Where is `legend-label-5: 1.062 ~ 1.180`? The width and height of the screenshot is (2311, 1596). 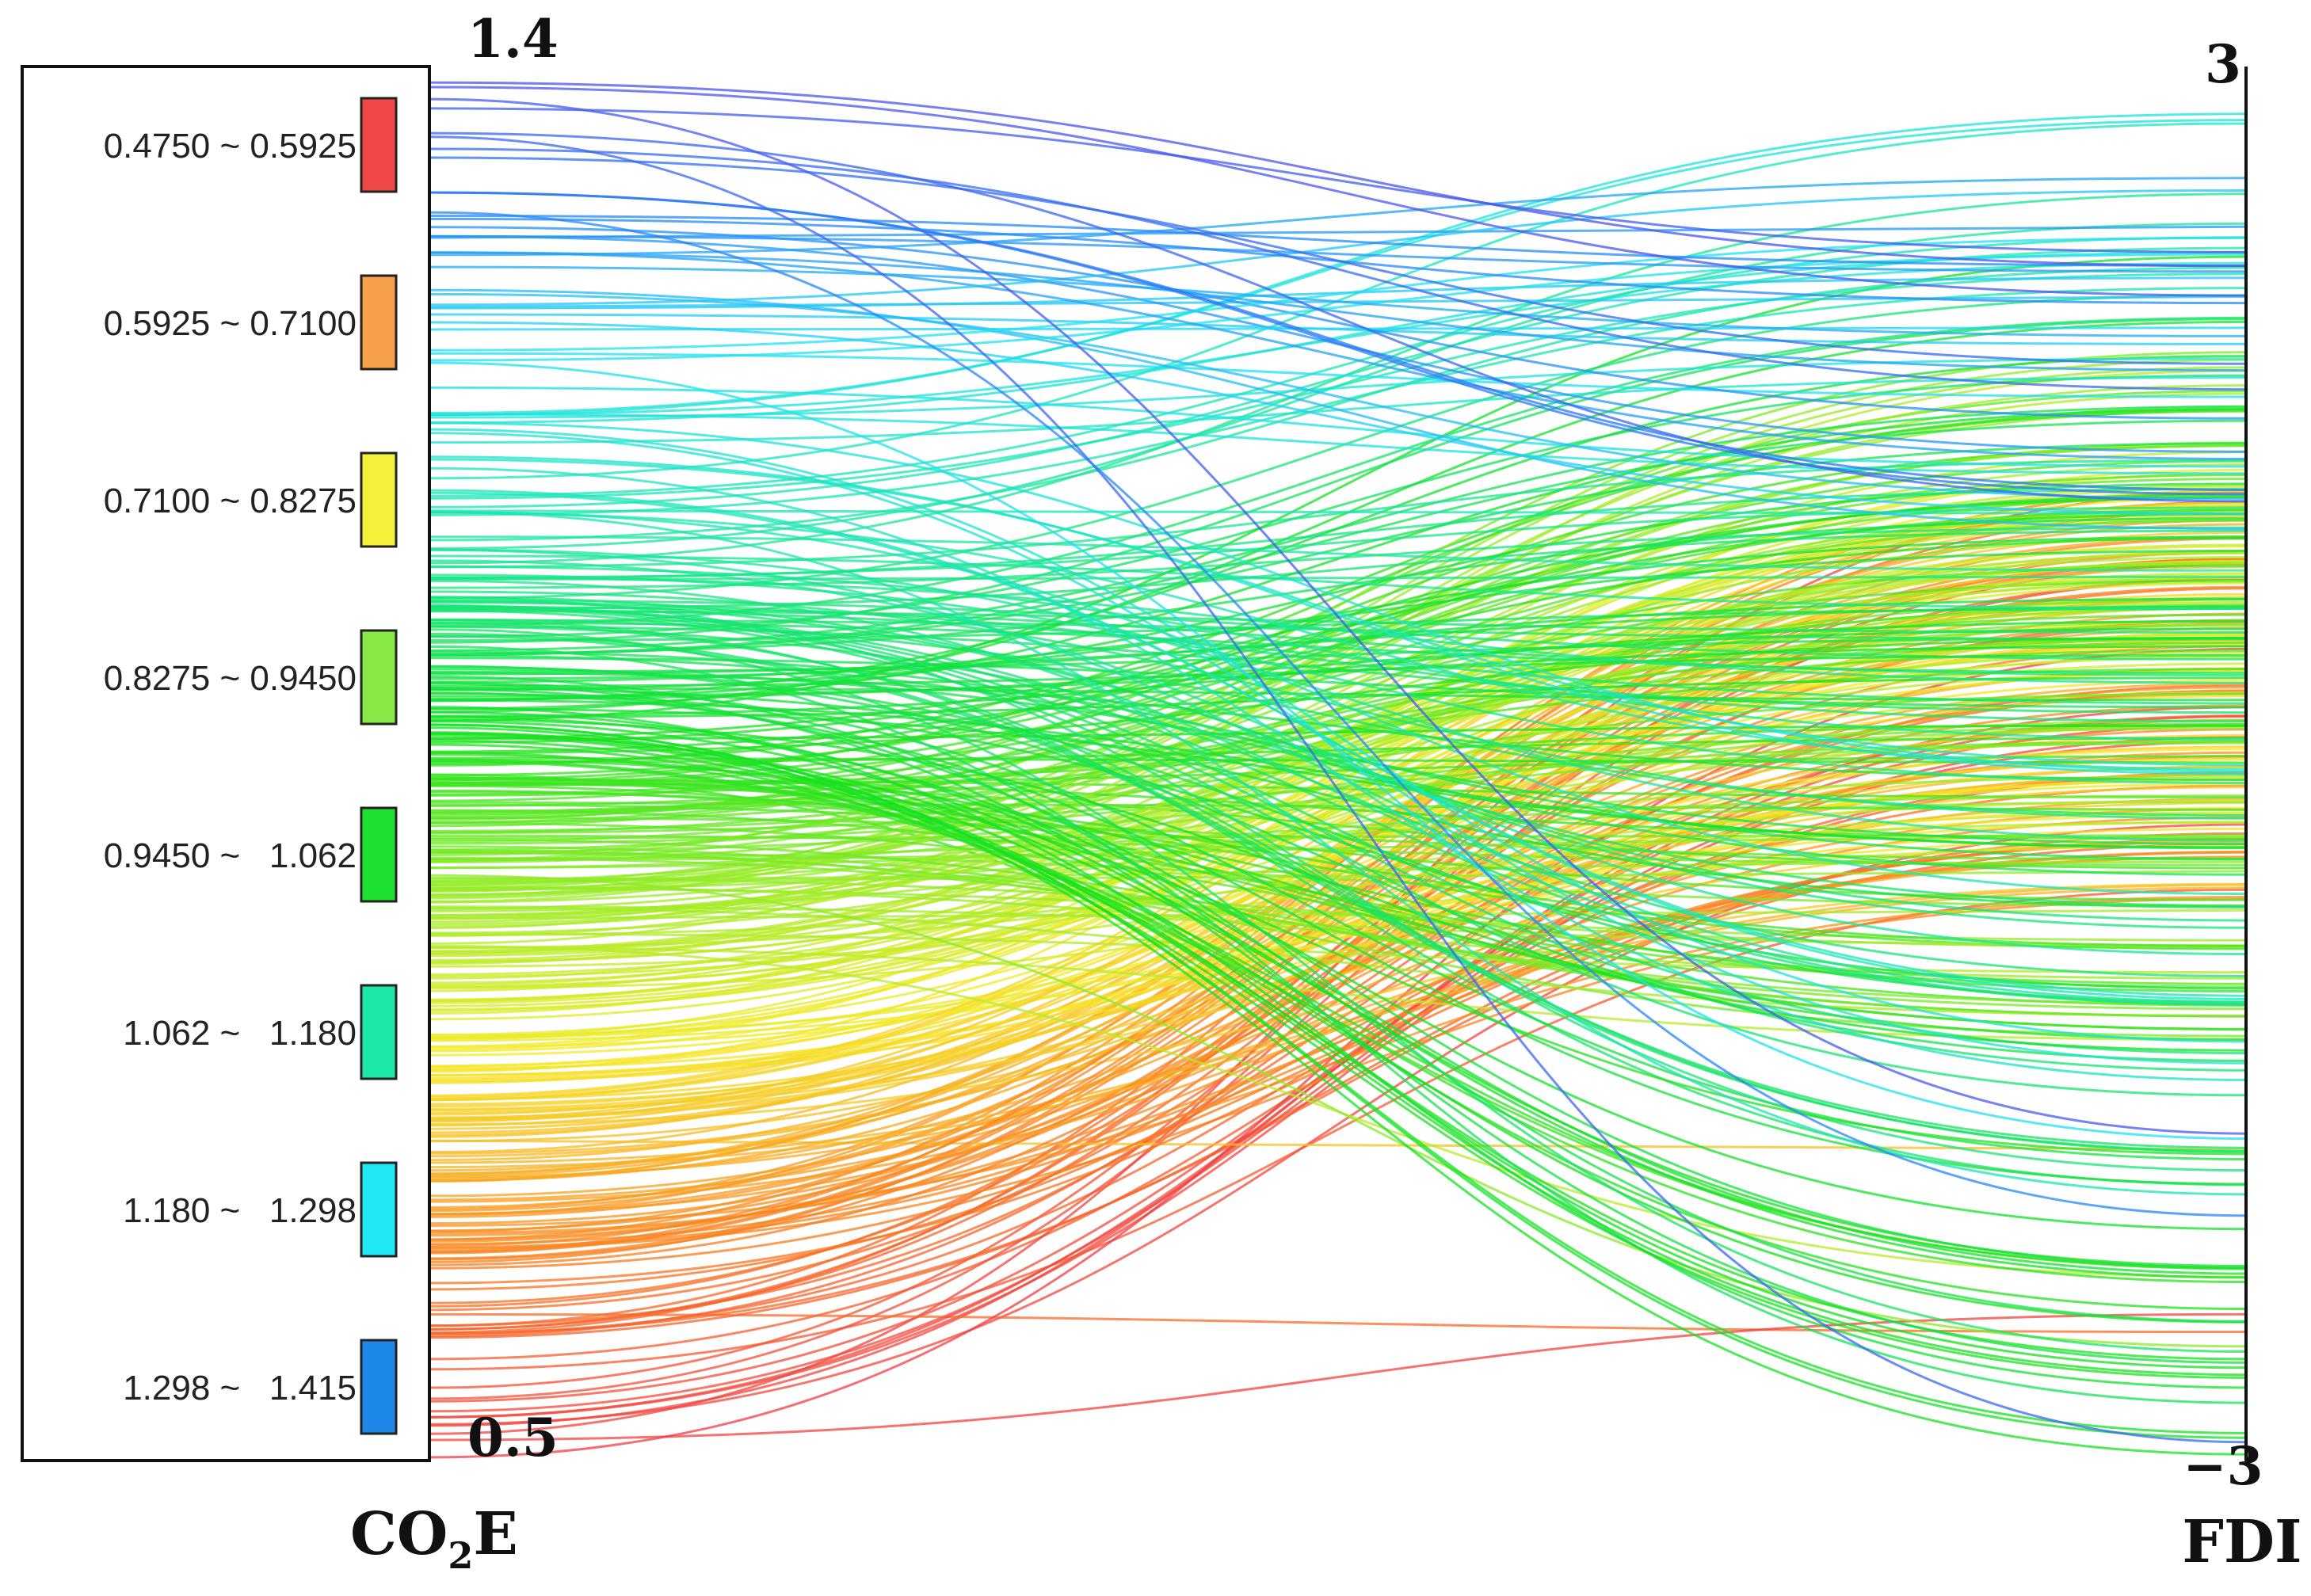 legend-label-5: 1.062 ~ 1.180 is located at coordinates (240, 1033).